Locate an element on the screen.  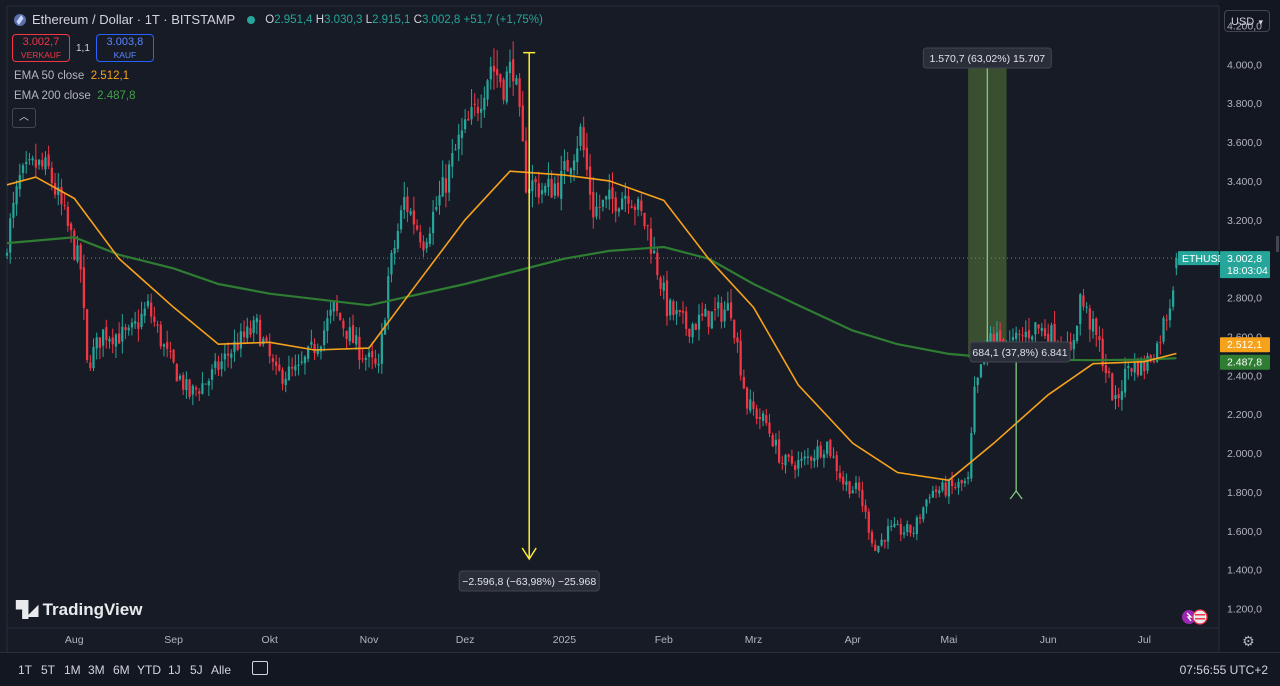
sell-button: 3.002,7 VERKAUF is located at coordinates (41, 48).